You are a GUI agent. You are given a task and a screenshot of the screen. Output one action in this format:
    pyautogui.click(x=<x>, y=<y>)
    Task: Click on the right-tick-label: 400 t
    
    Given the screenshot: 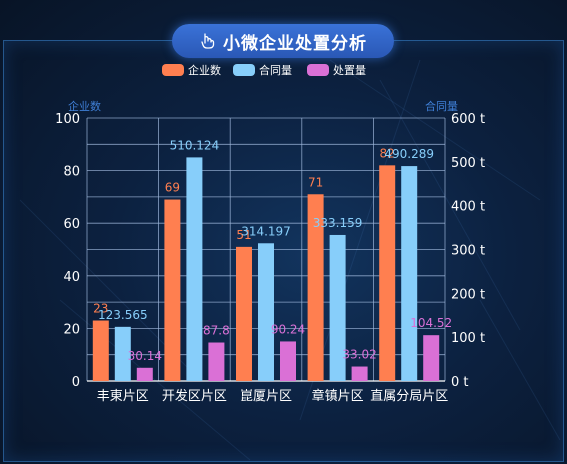 What is the action you would take?
    pyautogui.click(x=468, y=207)
    